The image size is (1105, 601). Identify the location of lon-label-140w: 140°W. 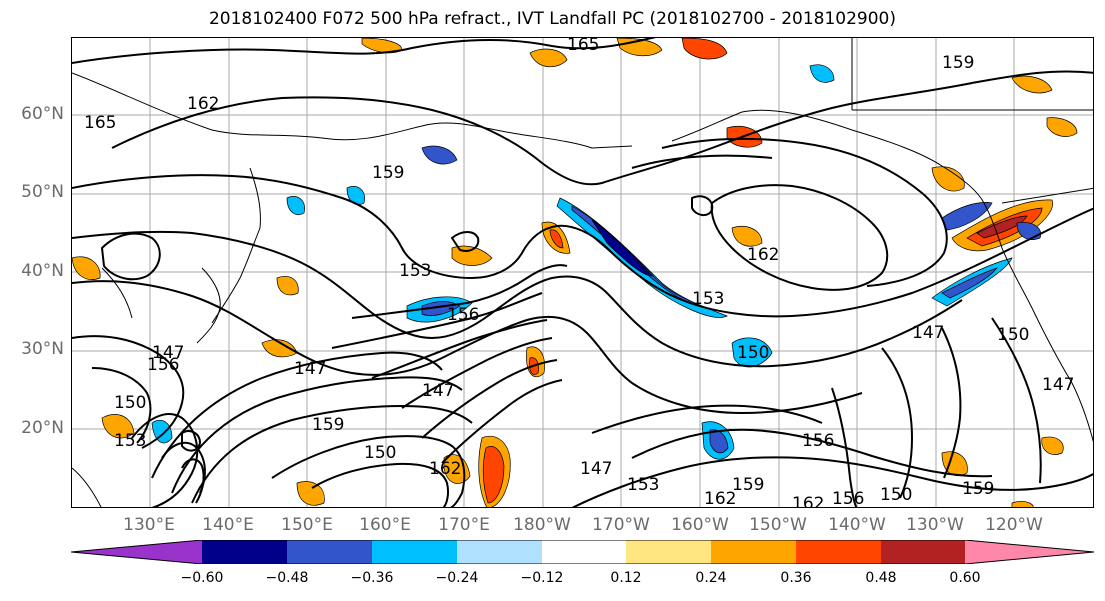
(857, 525).